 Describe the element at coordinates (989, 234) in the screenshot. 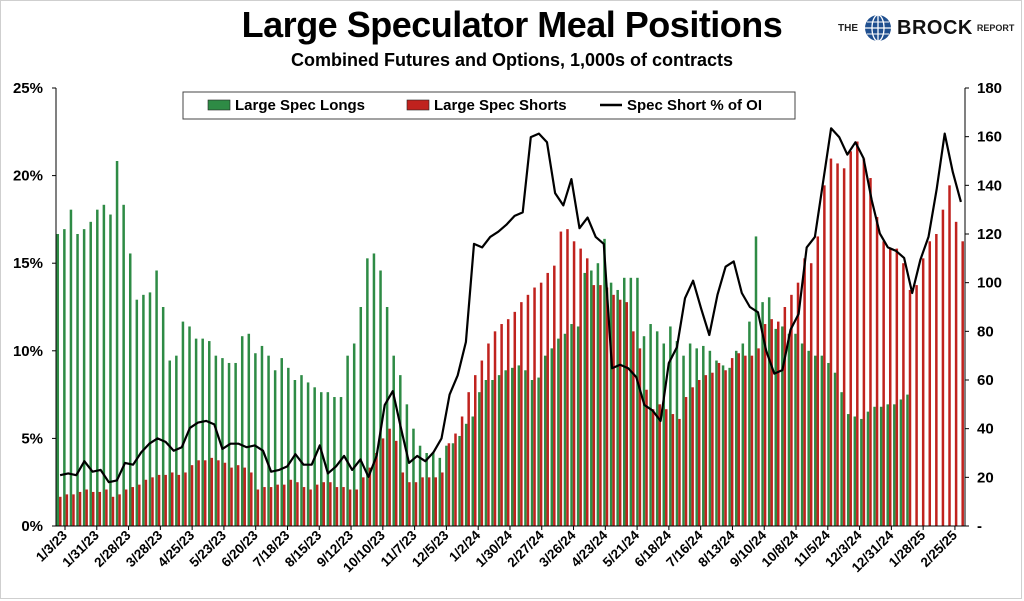

I see `y-right-tick-label: 120` at that location.